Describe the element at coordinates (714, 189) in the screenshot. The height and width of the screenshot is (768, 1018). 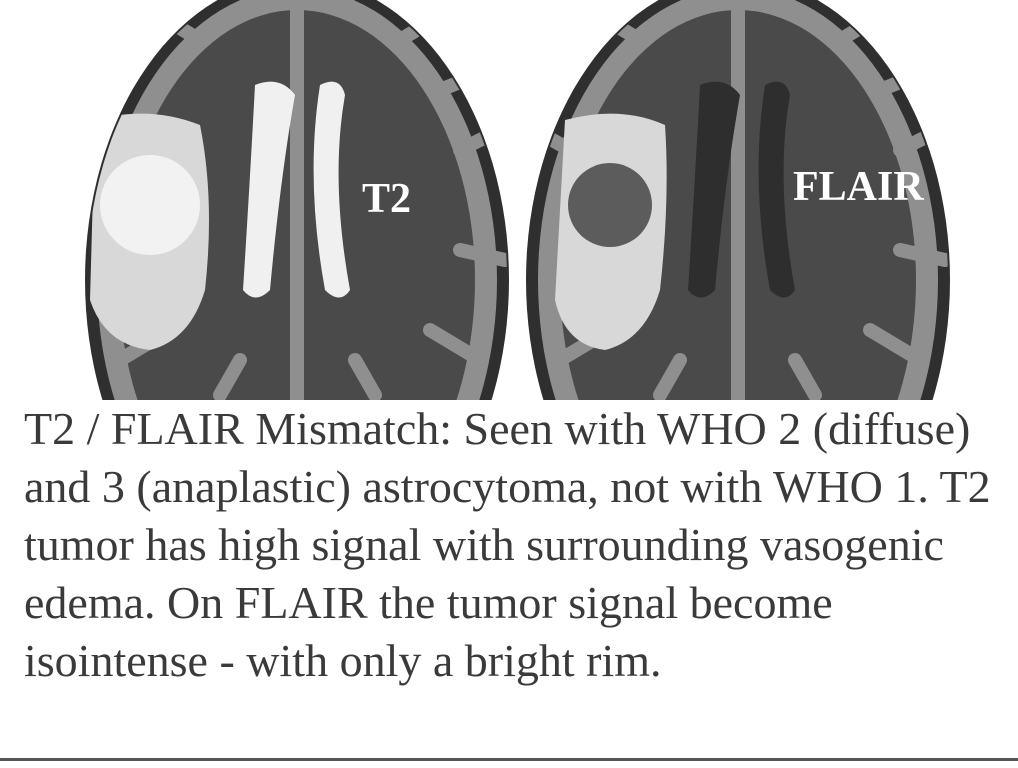
I see `flair-left-ventricle` at that location.